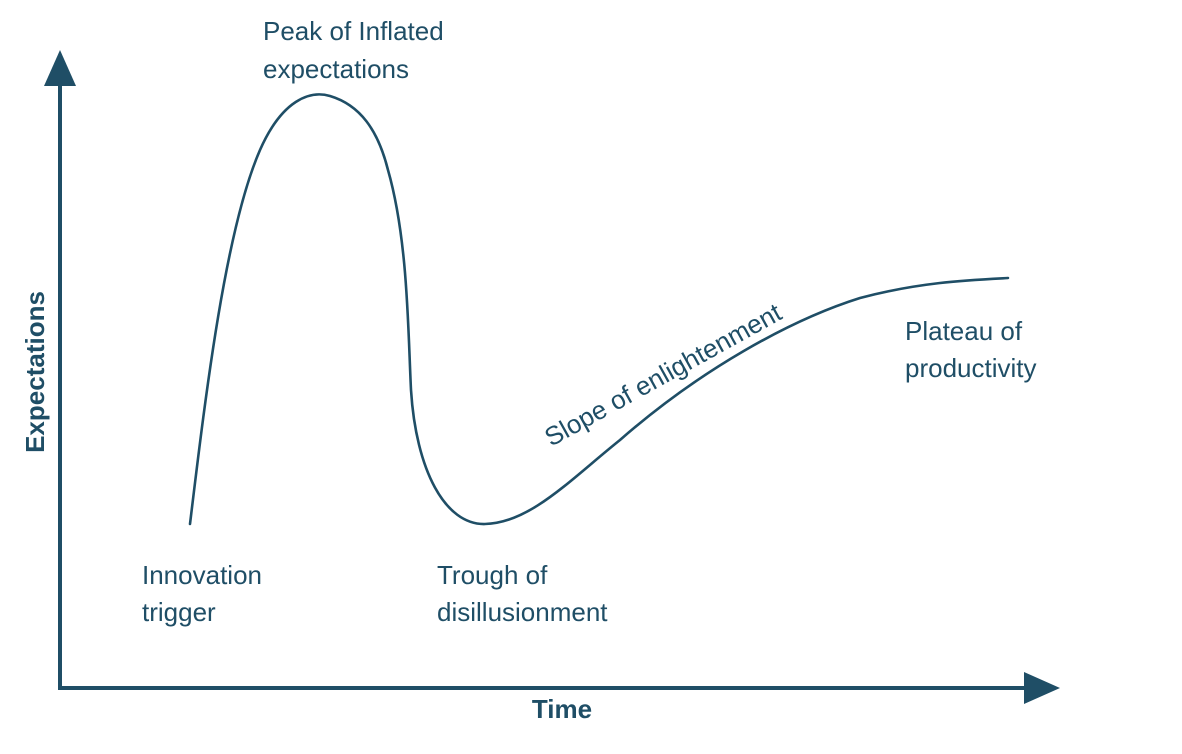 The width and height of the screenshot is (1182, 754). Describe the element at coordinates (353, 31) in the screenshot. I see `peak-label-line-1: Peak of Inflated` at that location.